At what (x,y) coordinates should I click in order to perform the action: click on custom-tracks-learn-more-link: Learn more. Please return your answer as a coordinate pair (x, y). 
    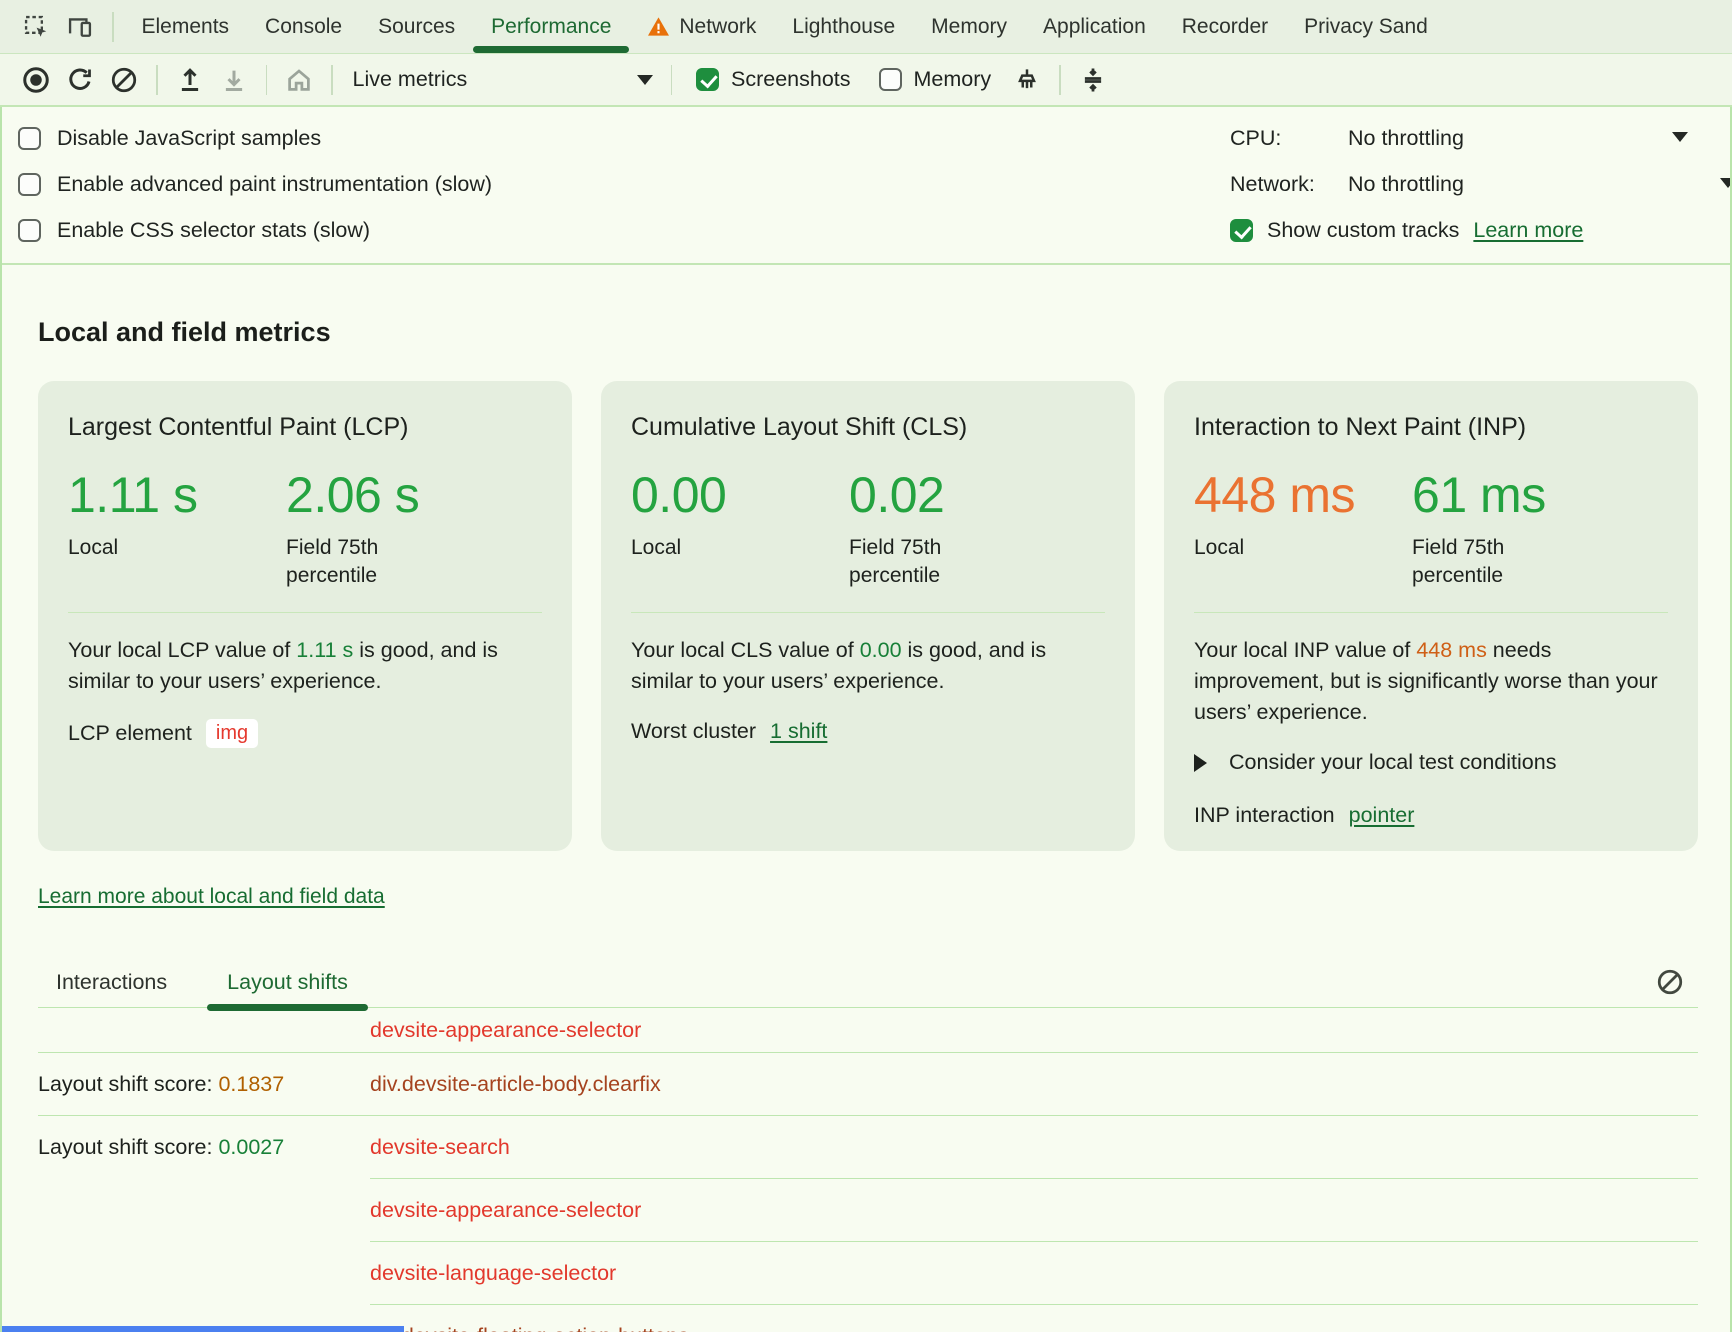
    Looking at the image, I should click on (1528, 229).